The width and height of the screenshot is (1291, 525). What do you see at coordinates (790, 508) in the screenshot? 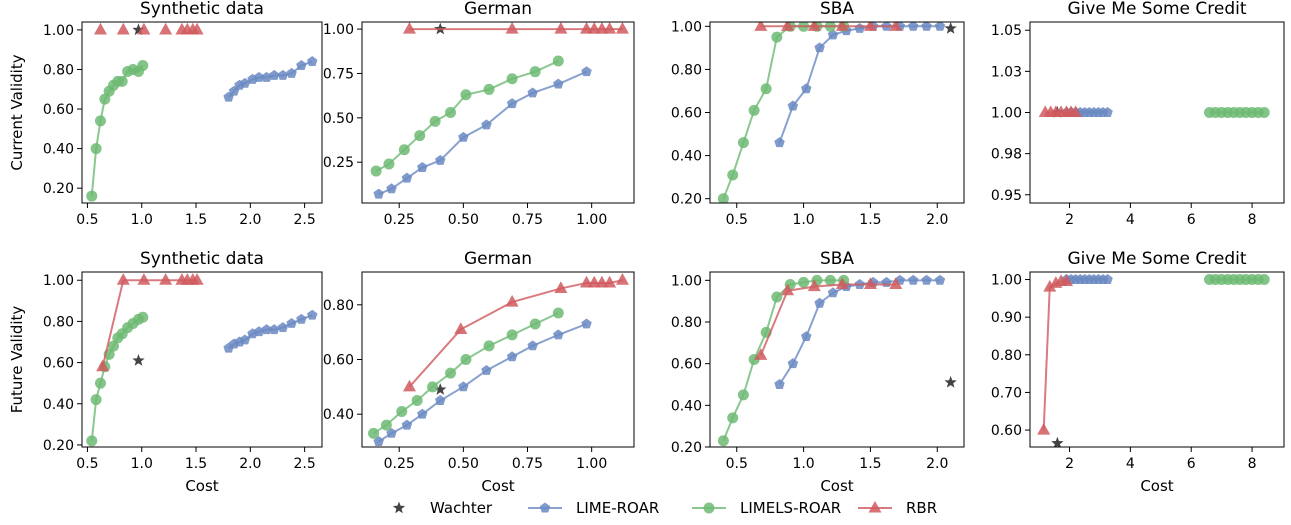
I see `legend-label: LIMELS-ROAR` at bounding box center [790, 508].